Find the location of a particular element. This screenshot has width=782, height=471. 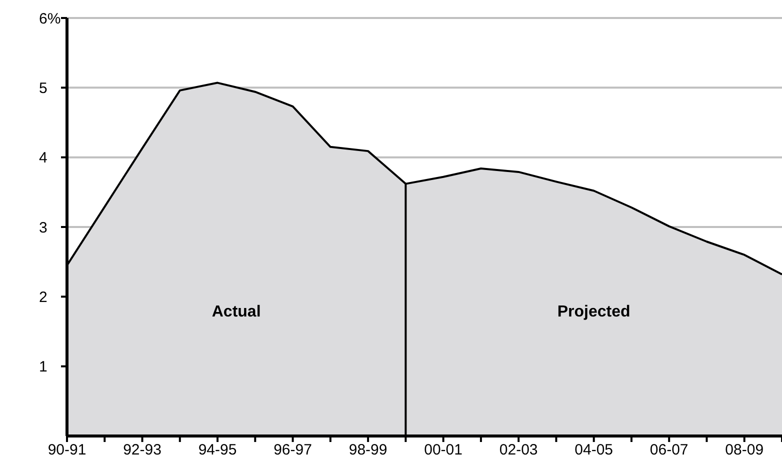

series-label: Actual is located at coordinates (236, 311).